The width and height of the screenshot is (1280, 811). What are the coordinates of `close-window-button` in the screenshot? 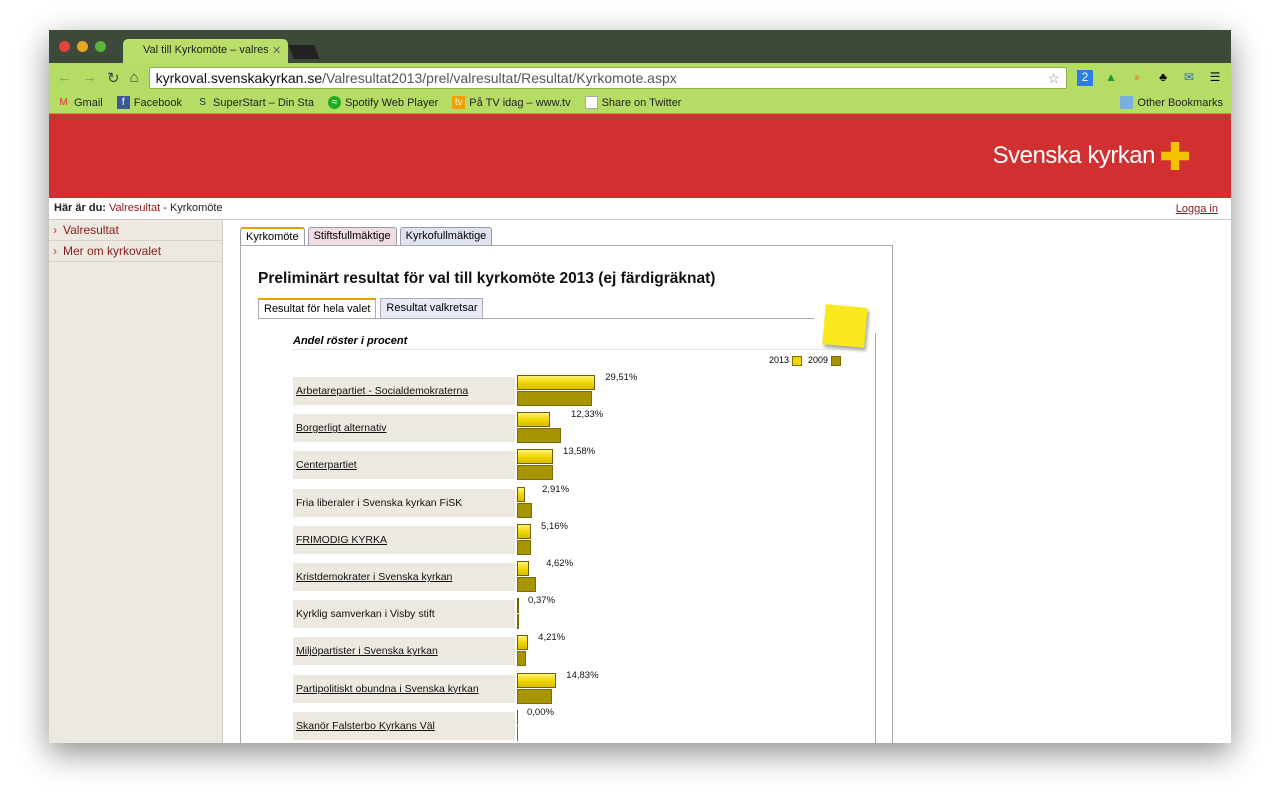 It's located at (64, 46).